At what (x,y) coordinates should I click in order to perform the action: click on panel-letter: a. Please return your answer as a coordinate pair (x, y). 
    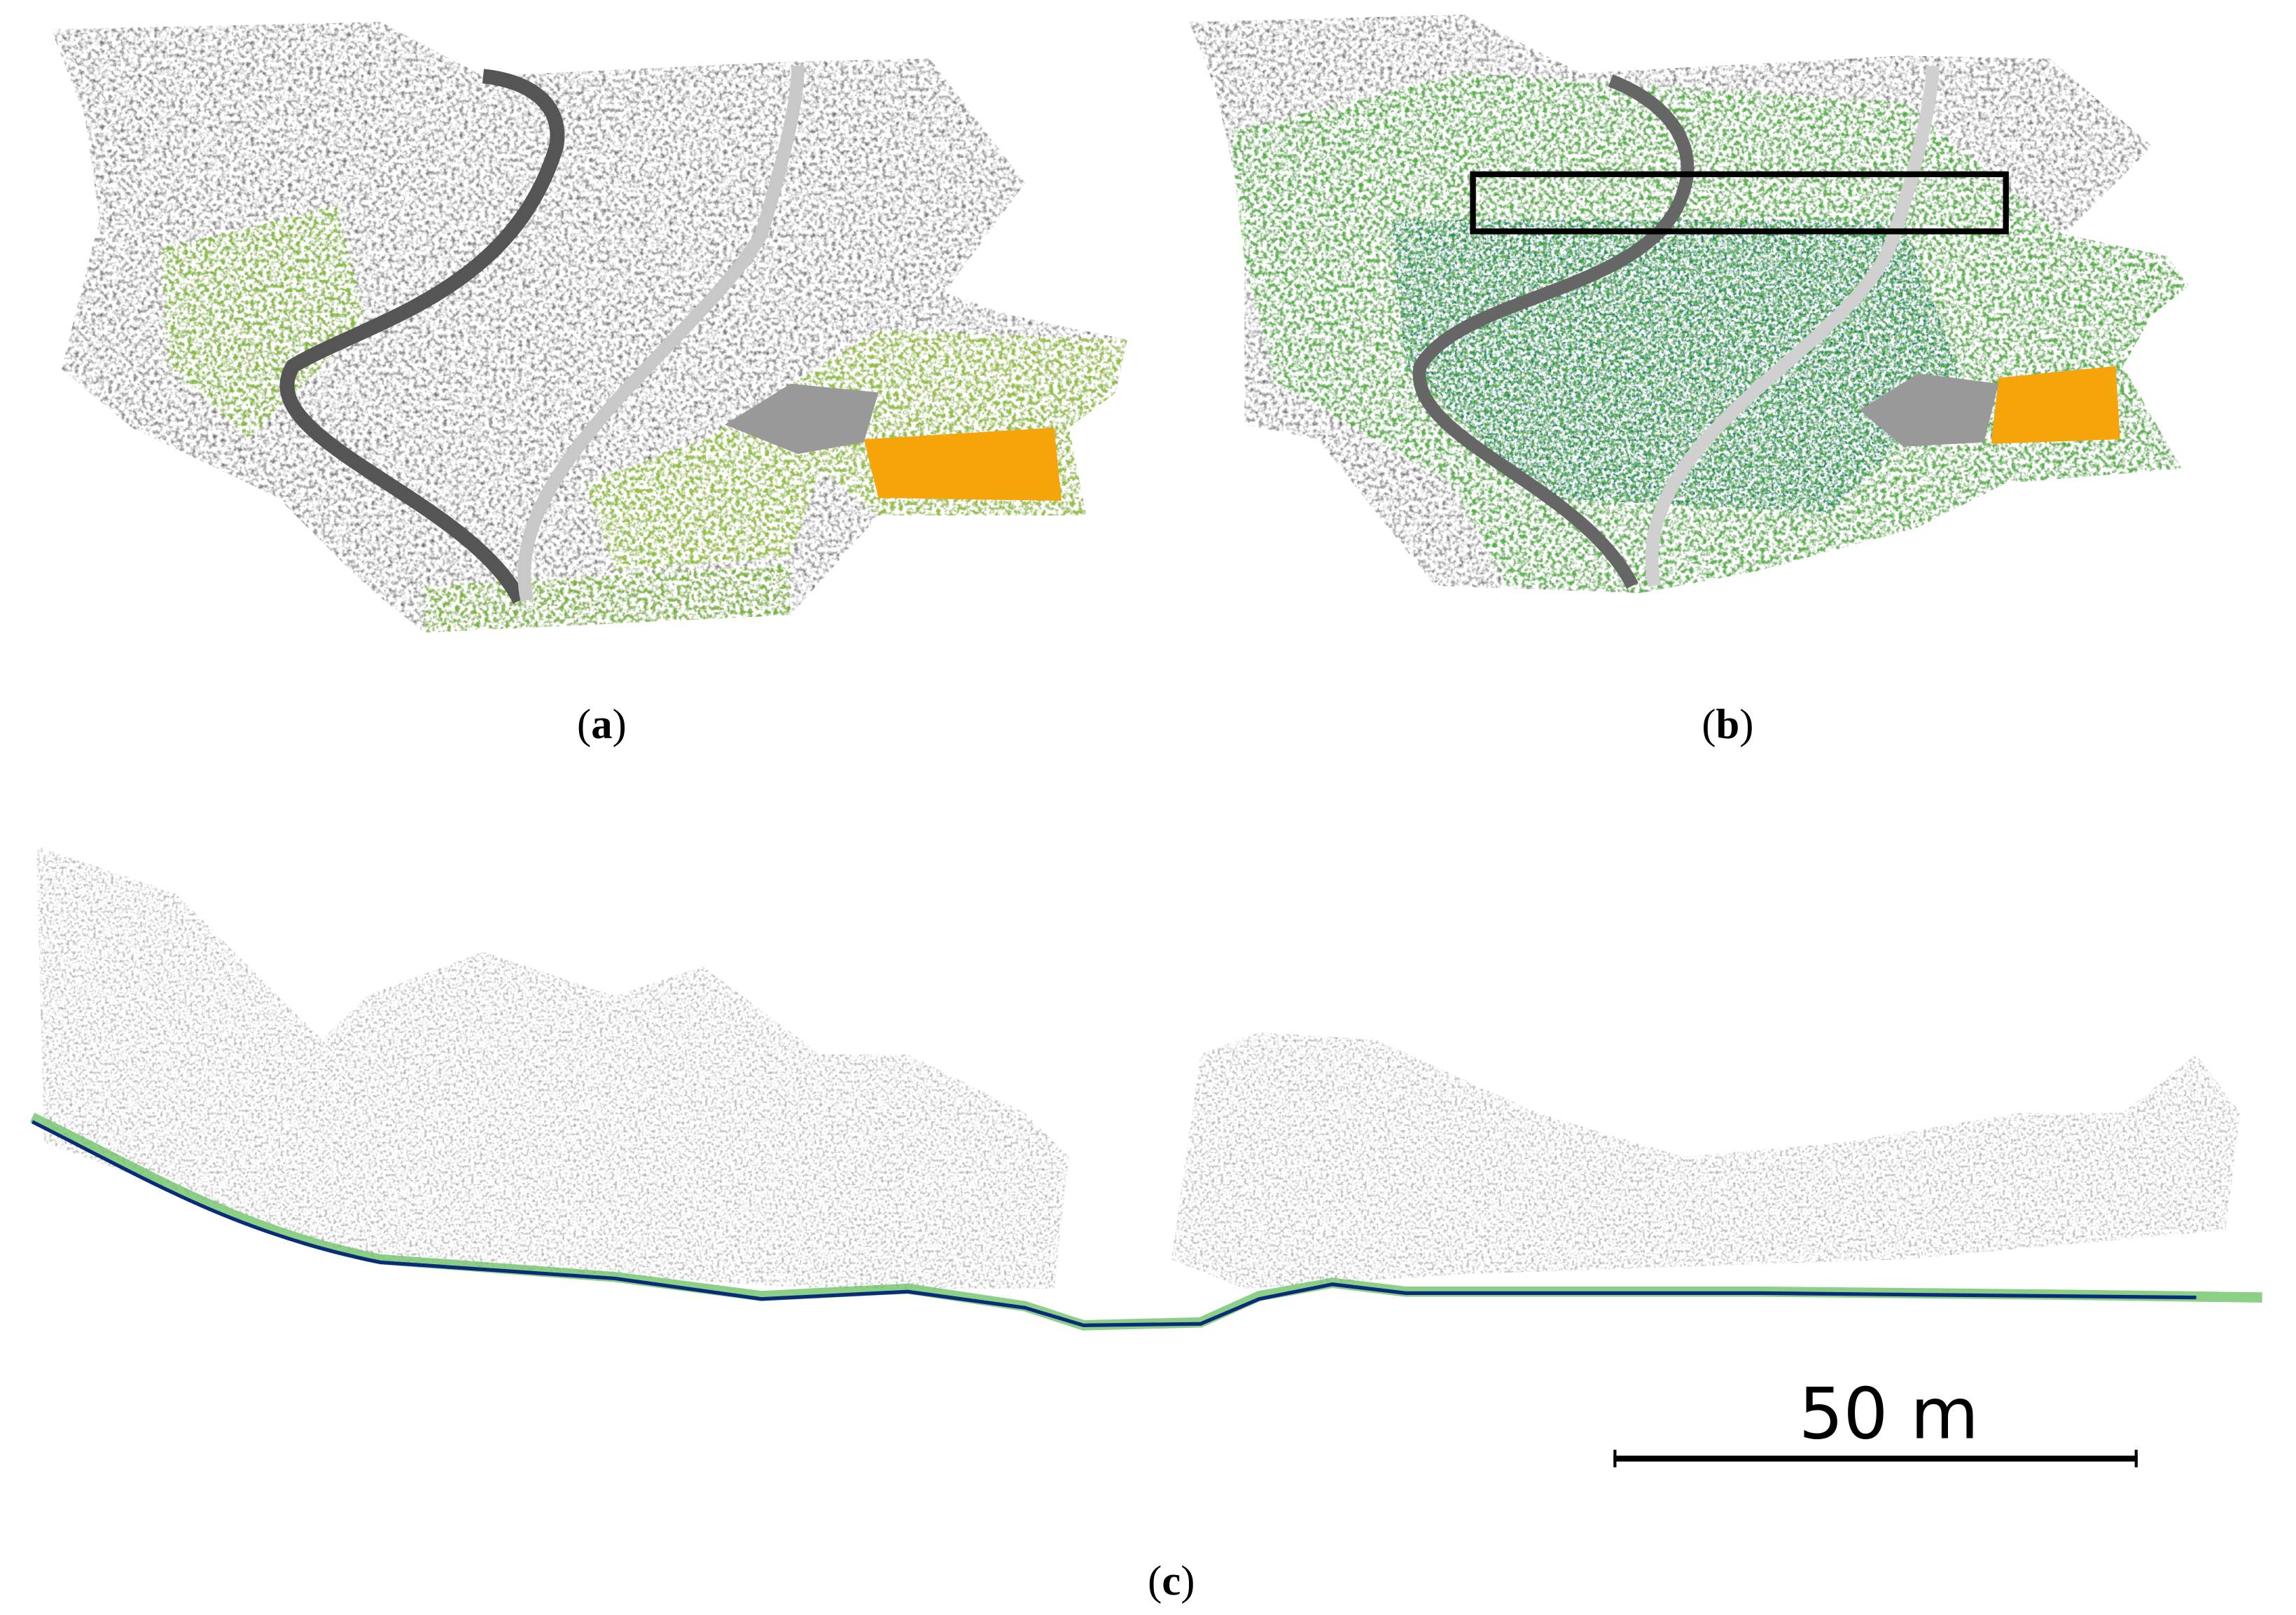
    Looking at the image, I should click on (601, 724).